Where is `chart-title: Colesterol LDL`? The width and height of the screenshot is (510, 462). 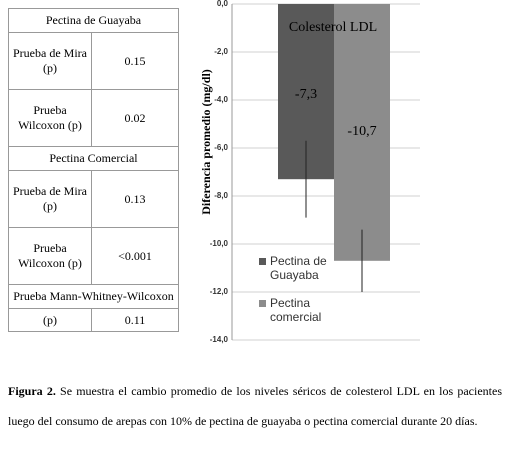 chart-title: Colesterol LDL is located at coordinates (333, 27).